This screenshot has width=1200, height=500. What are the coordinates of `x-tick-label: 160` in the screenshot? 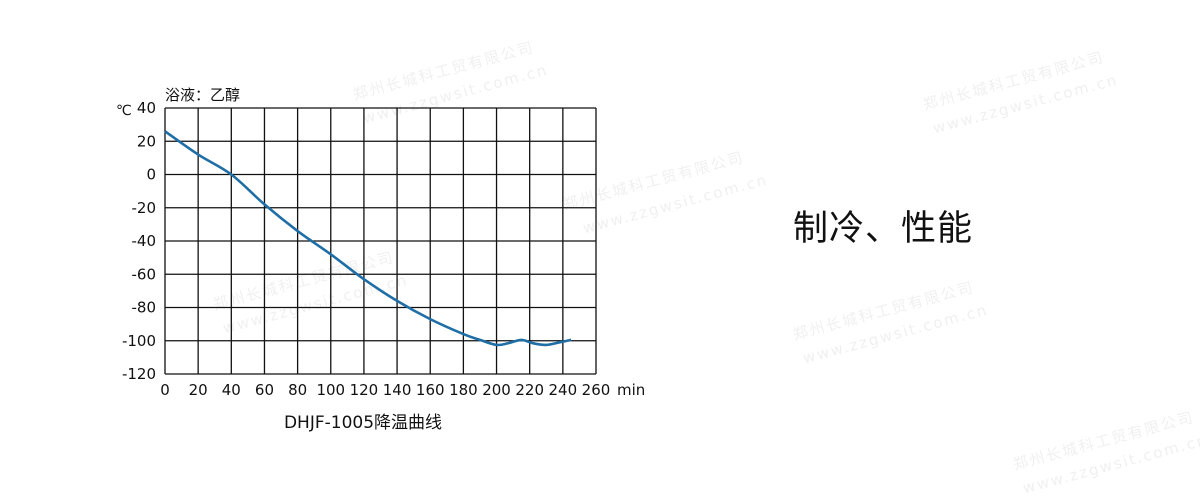 It's located at (430, 390).